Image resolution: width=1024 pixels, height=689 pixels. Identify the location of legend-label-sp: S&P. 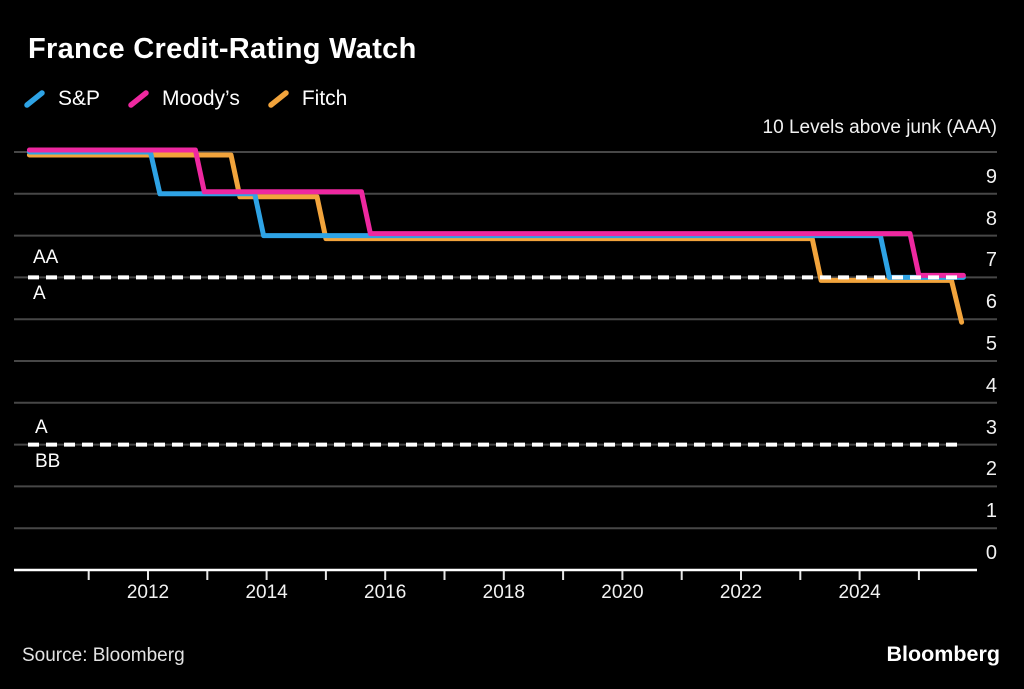
(79, 98).